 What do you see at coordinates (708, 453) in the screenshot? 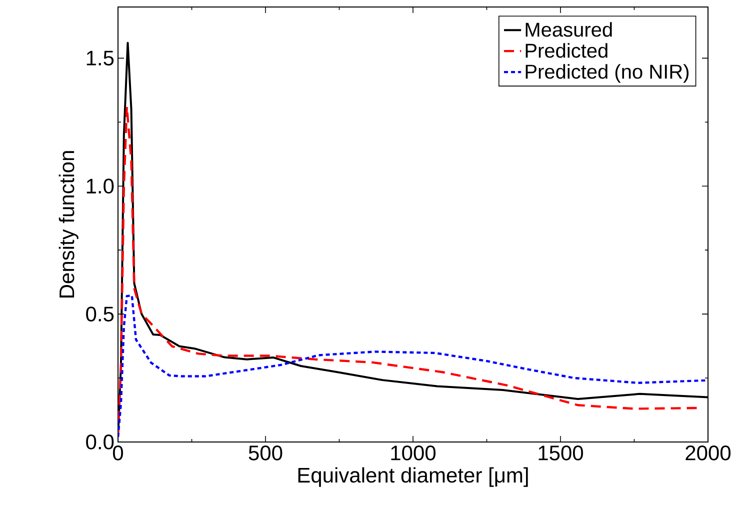
I see `x-tick-label: 2000` at bounding box center [708, 453].